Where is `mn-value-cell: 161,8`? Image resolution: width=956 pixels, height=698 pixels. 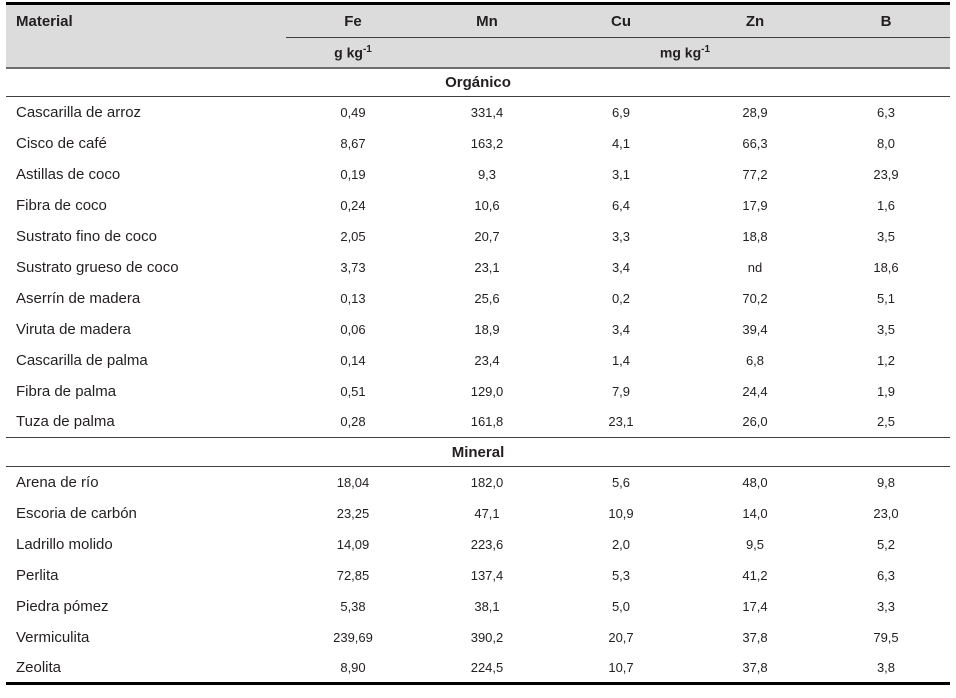
mn-value-cell: 161,8 is located at coordinates (487, 422).